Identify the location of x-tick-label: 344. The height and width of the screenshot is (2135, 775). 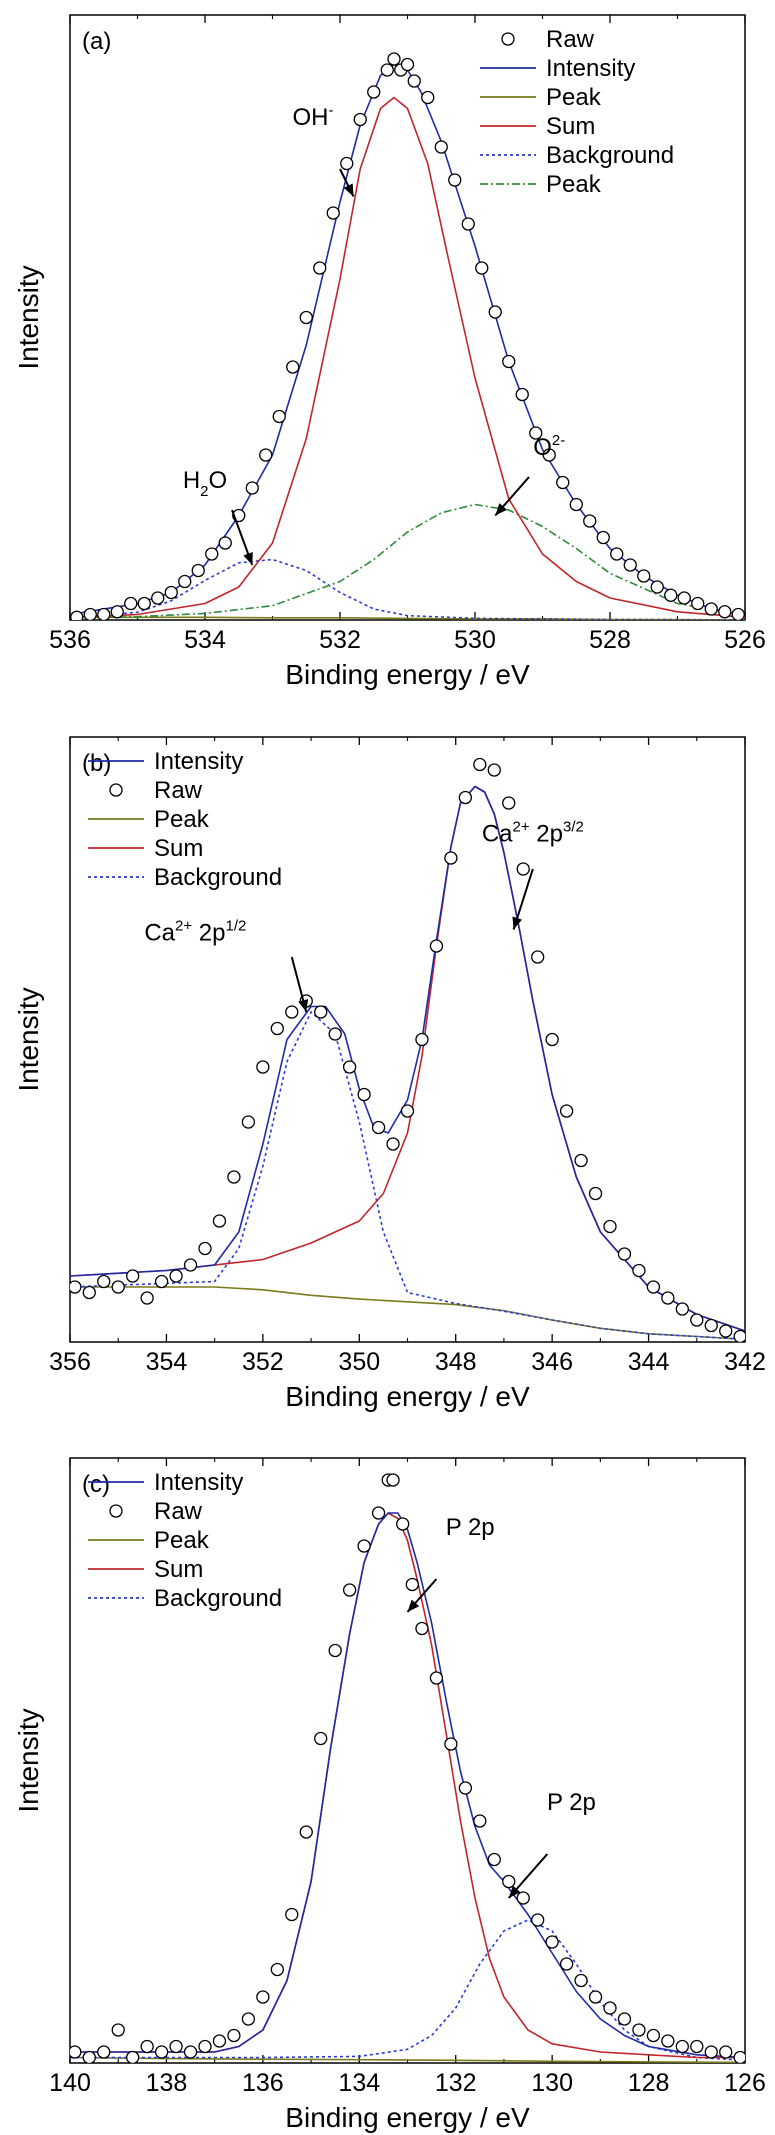
(649, 1362).